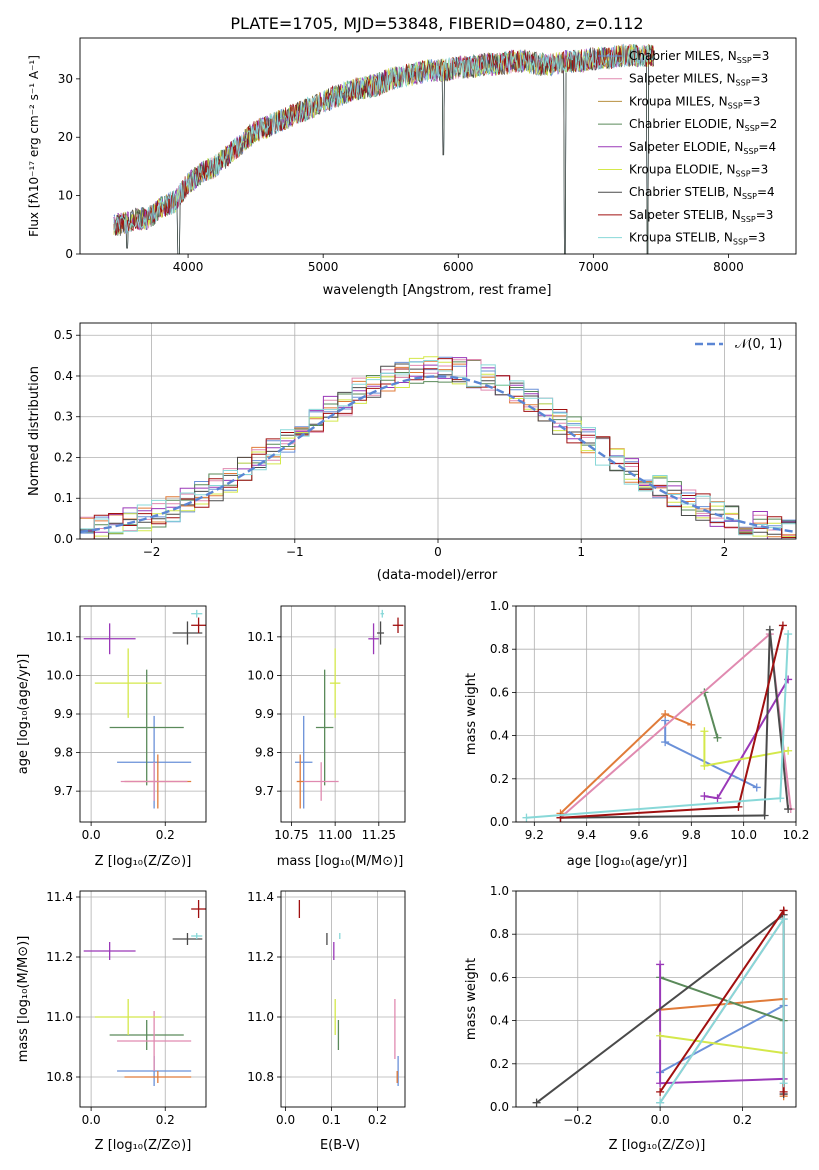 The width and height of the screenshot is (819, 1170). I want to click on spectrum-xtick-label: 8000, so click(728, 267).